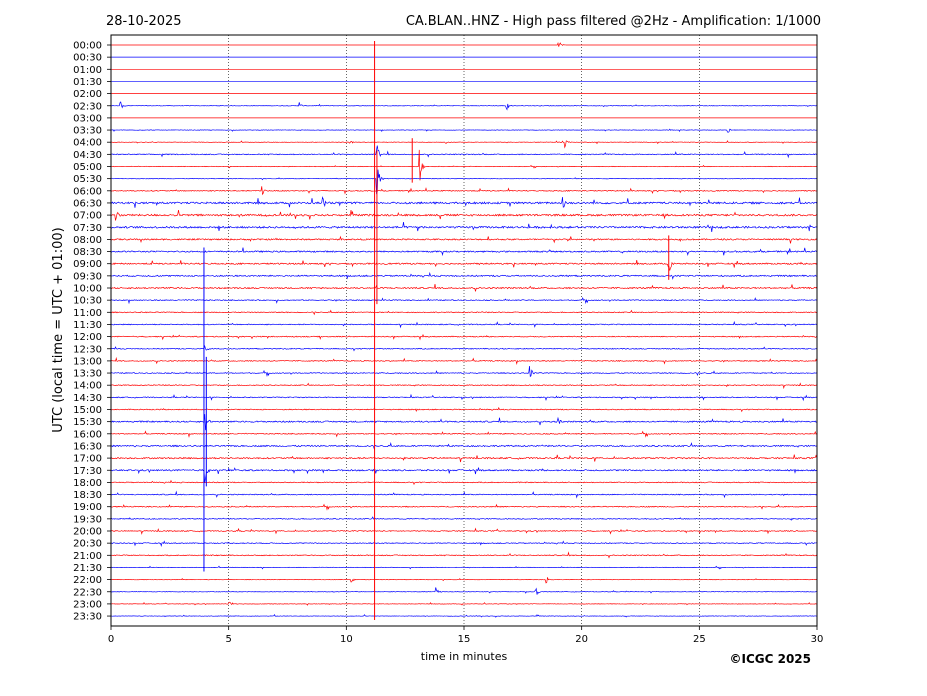  What do you see at coordinates (464, 639) in the screenshot?
I see `x-tick-label: 15` at bounding box center [464, 639].